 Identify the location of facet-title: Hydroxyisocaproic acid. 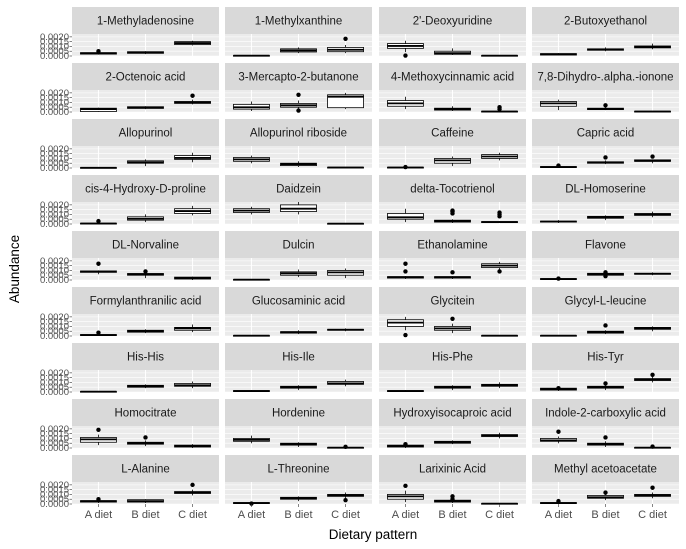
(452, 414).